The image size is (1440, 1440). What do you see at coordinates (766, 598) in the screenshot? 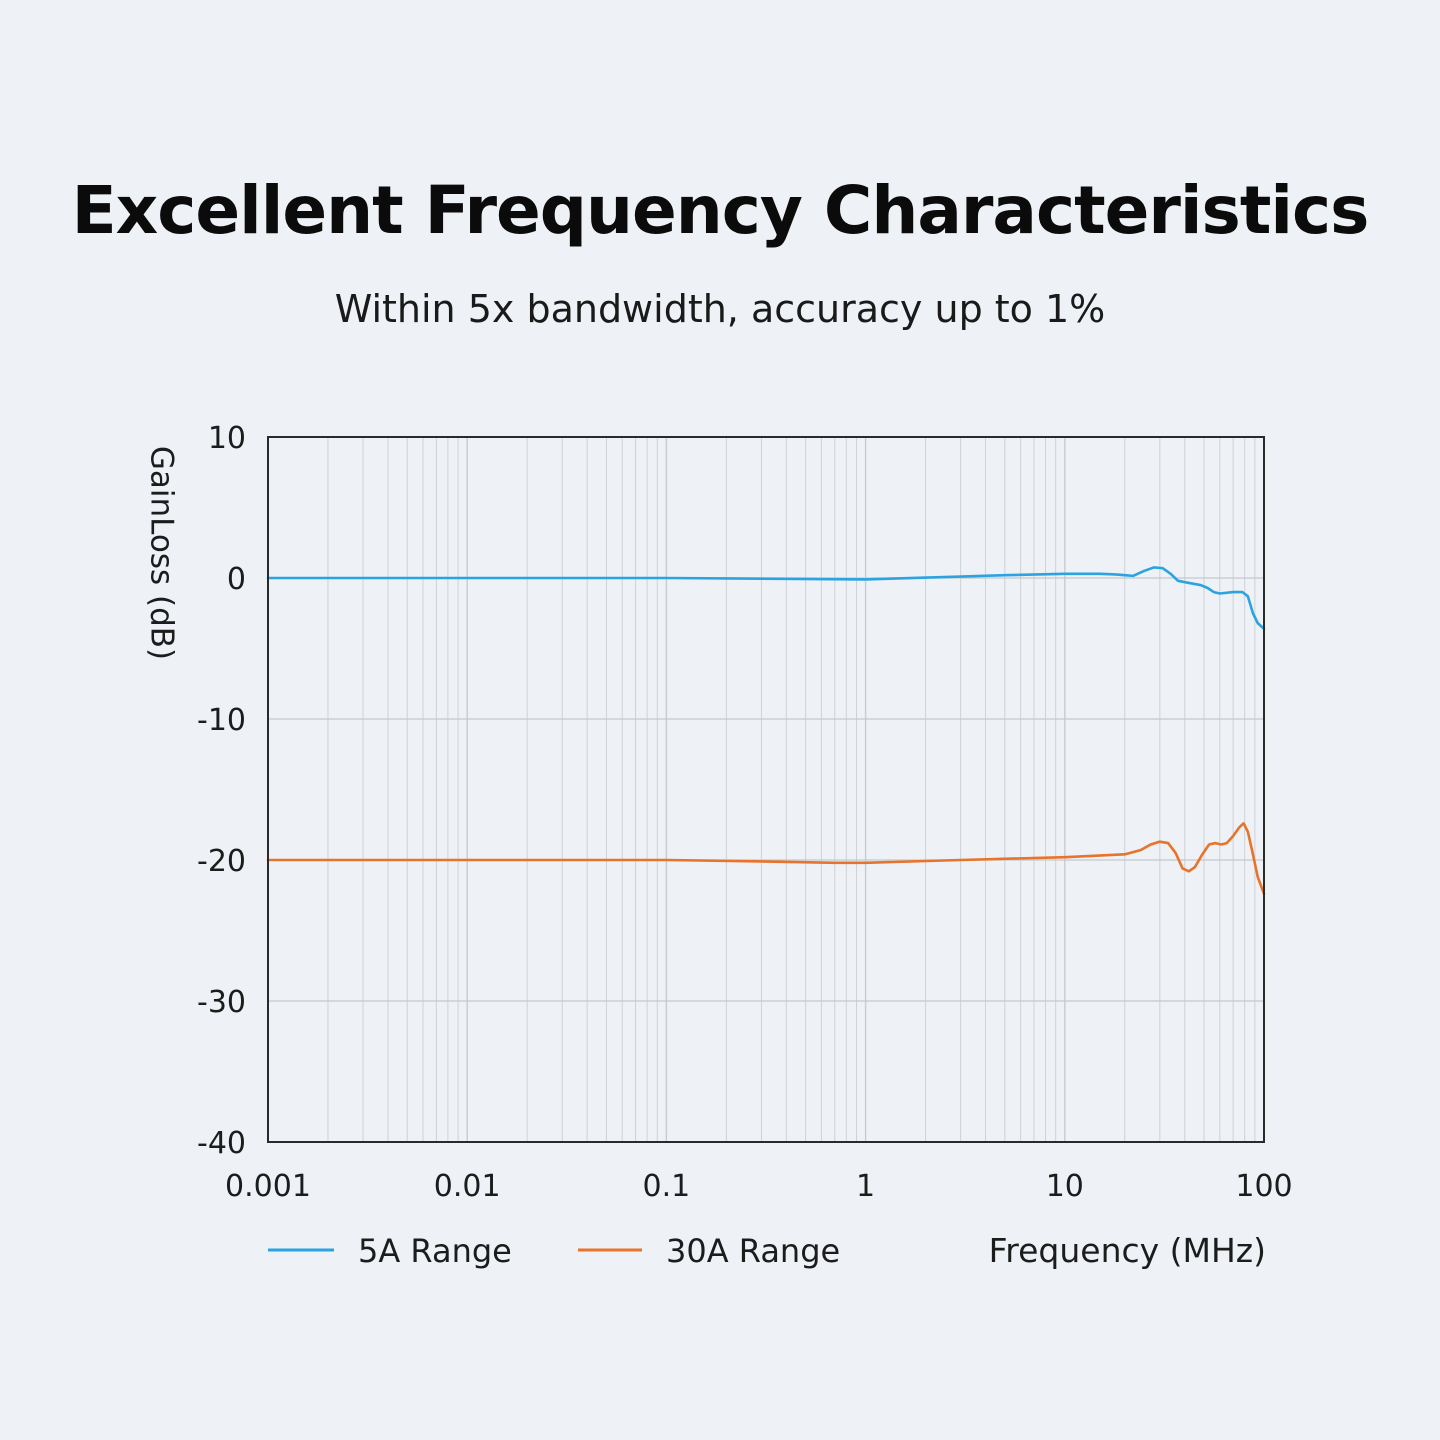
I see `series-line-5a` at bounding box center [766, 598].